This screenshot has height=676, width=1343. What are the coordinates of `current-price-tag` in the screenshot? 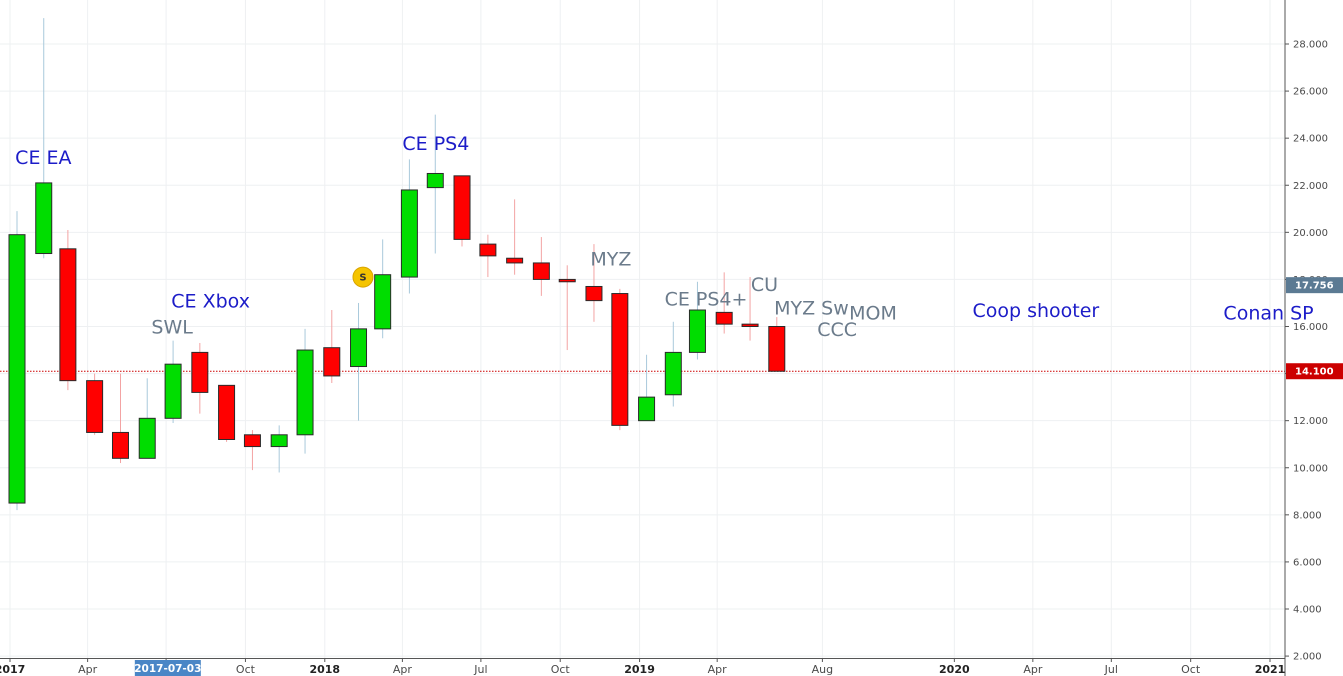 It's located at (1314, 371).